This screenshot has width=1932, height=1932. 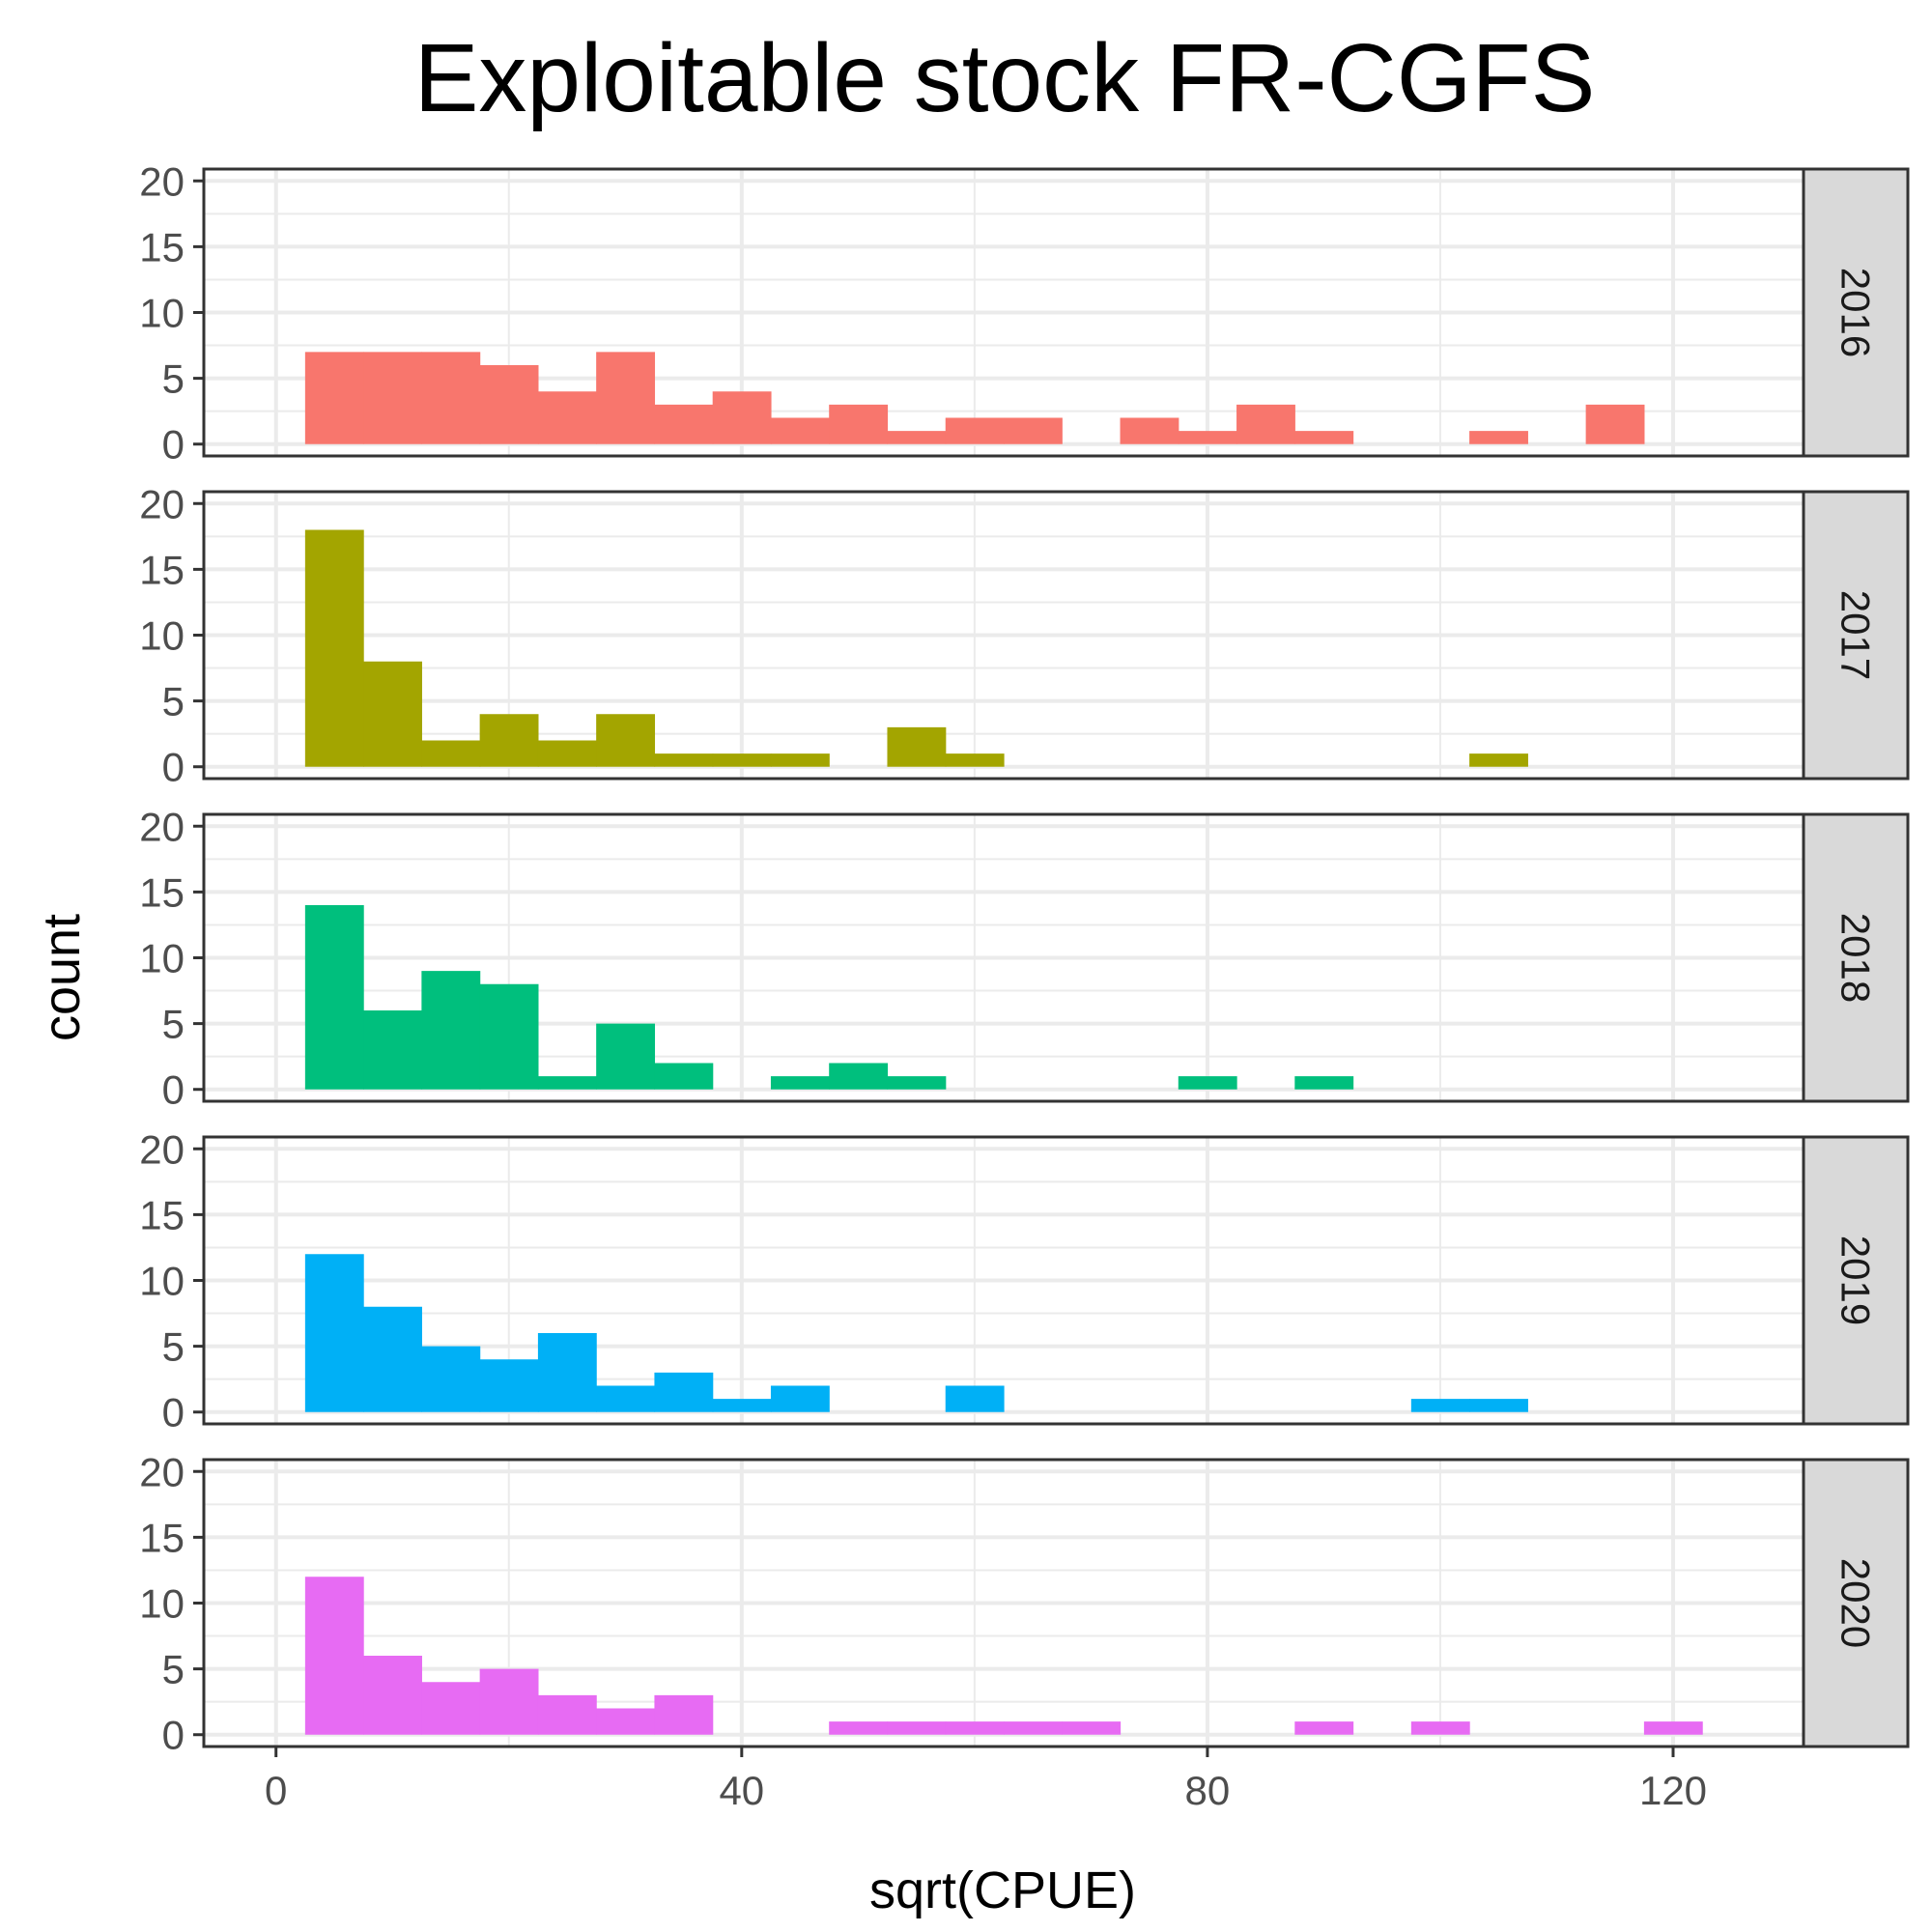 I want to click on facet-panel-2017: 0 5 10 15 20 2017, so click(x=1024, y=635).